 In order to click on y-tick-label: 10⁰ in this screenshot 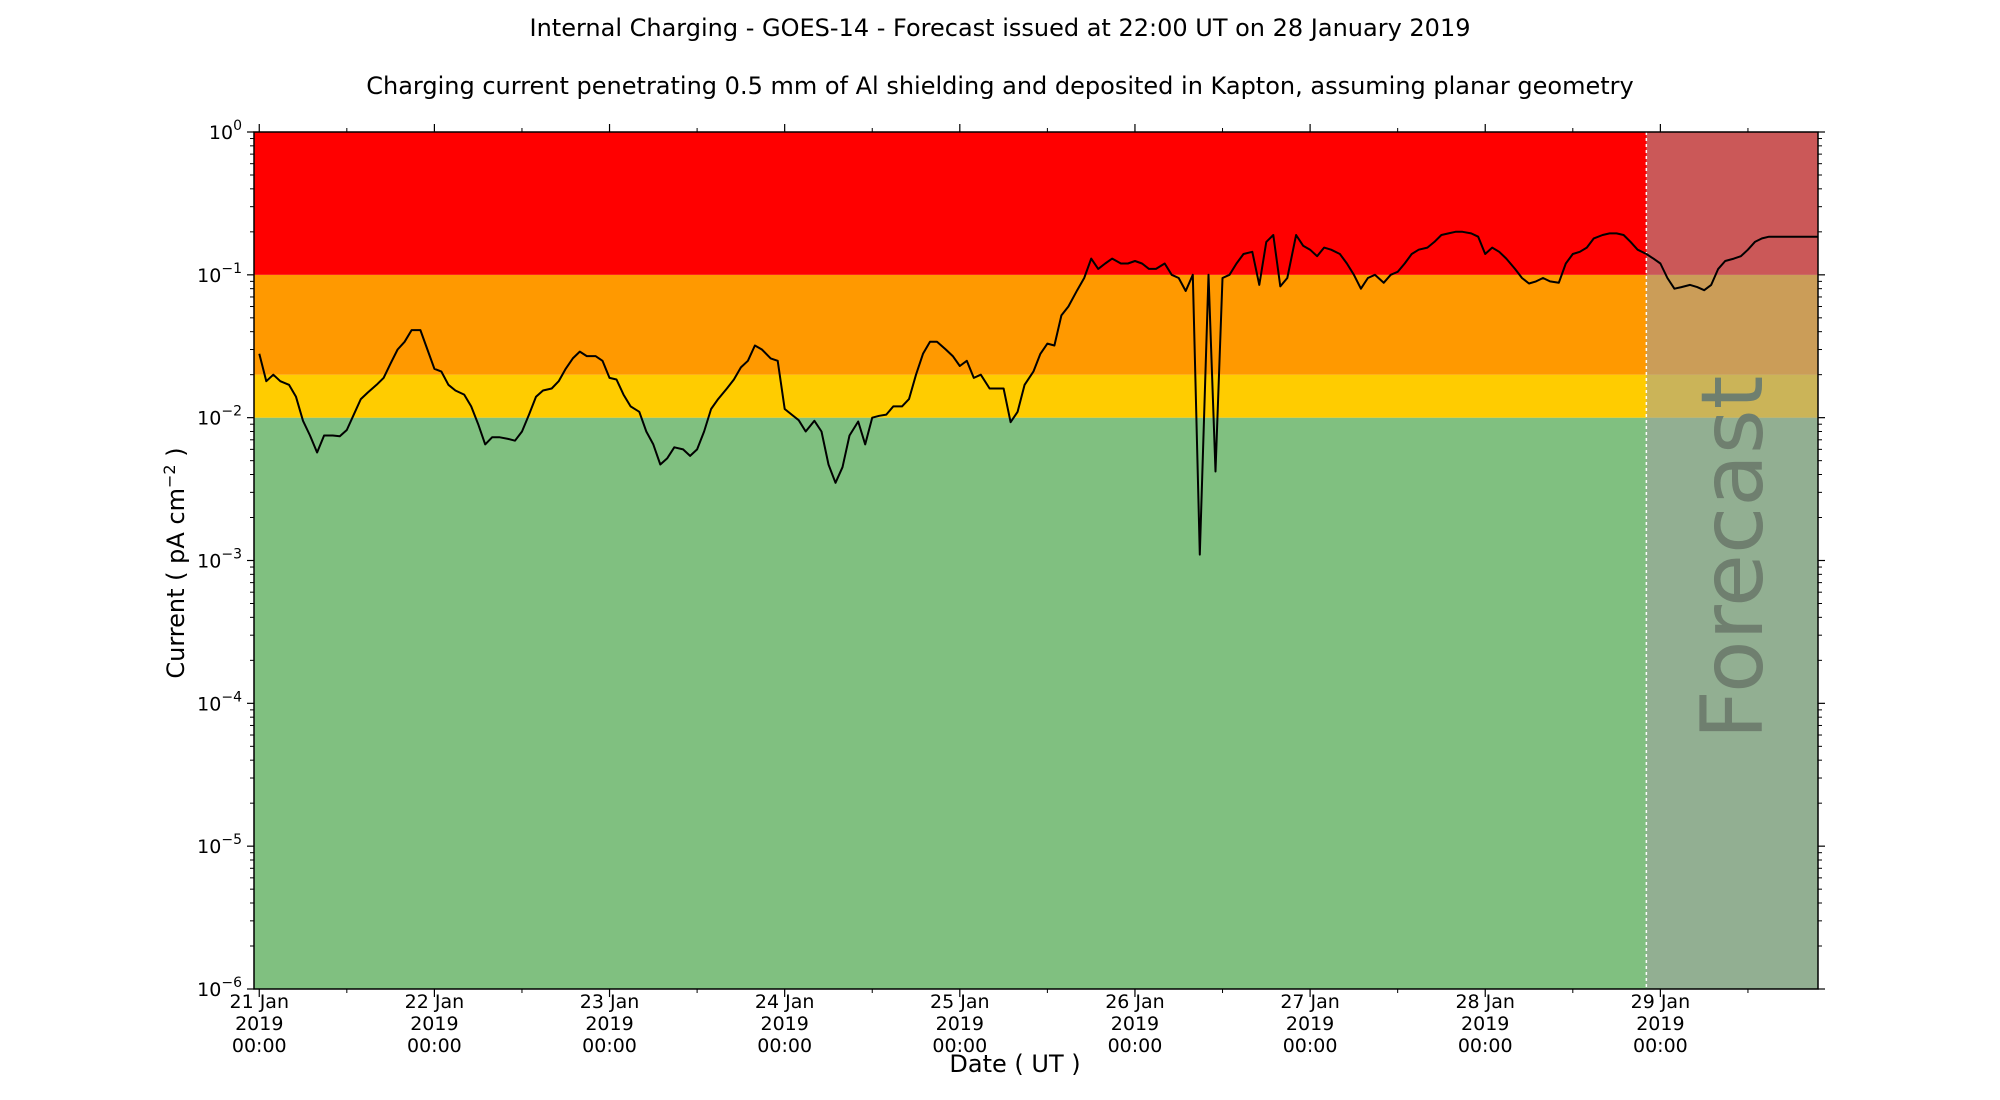, I will do `click(225, 131)`.